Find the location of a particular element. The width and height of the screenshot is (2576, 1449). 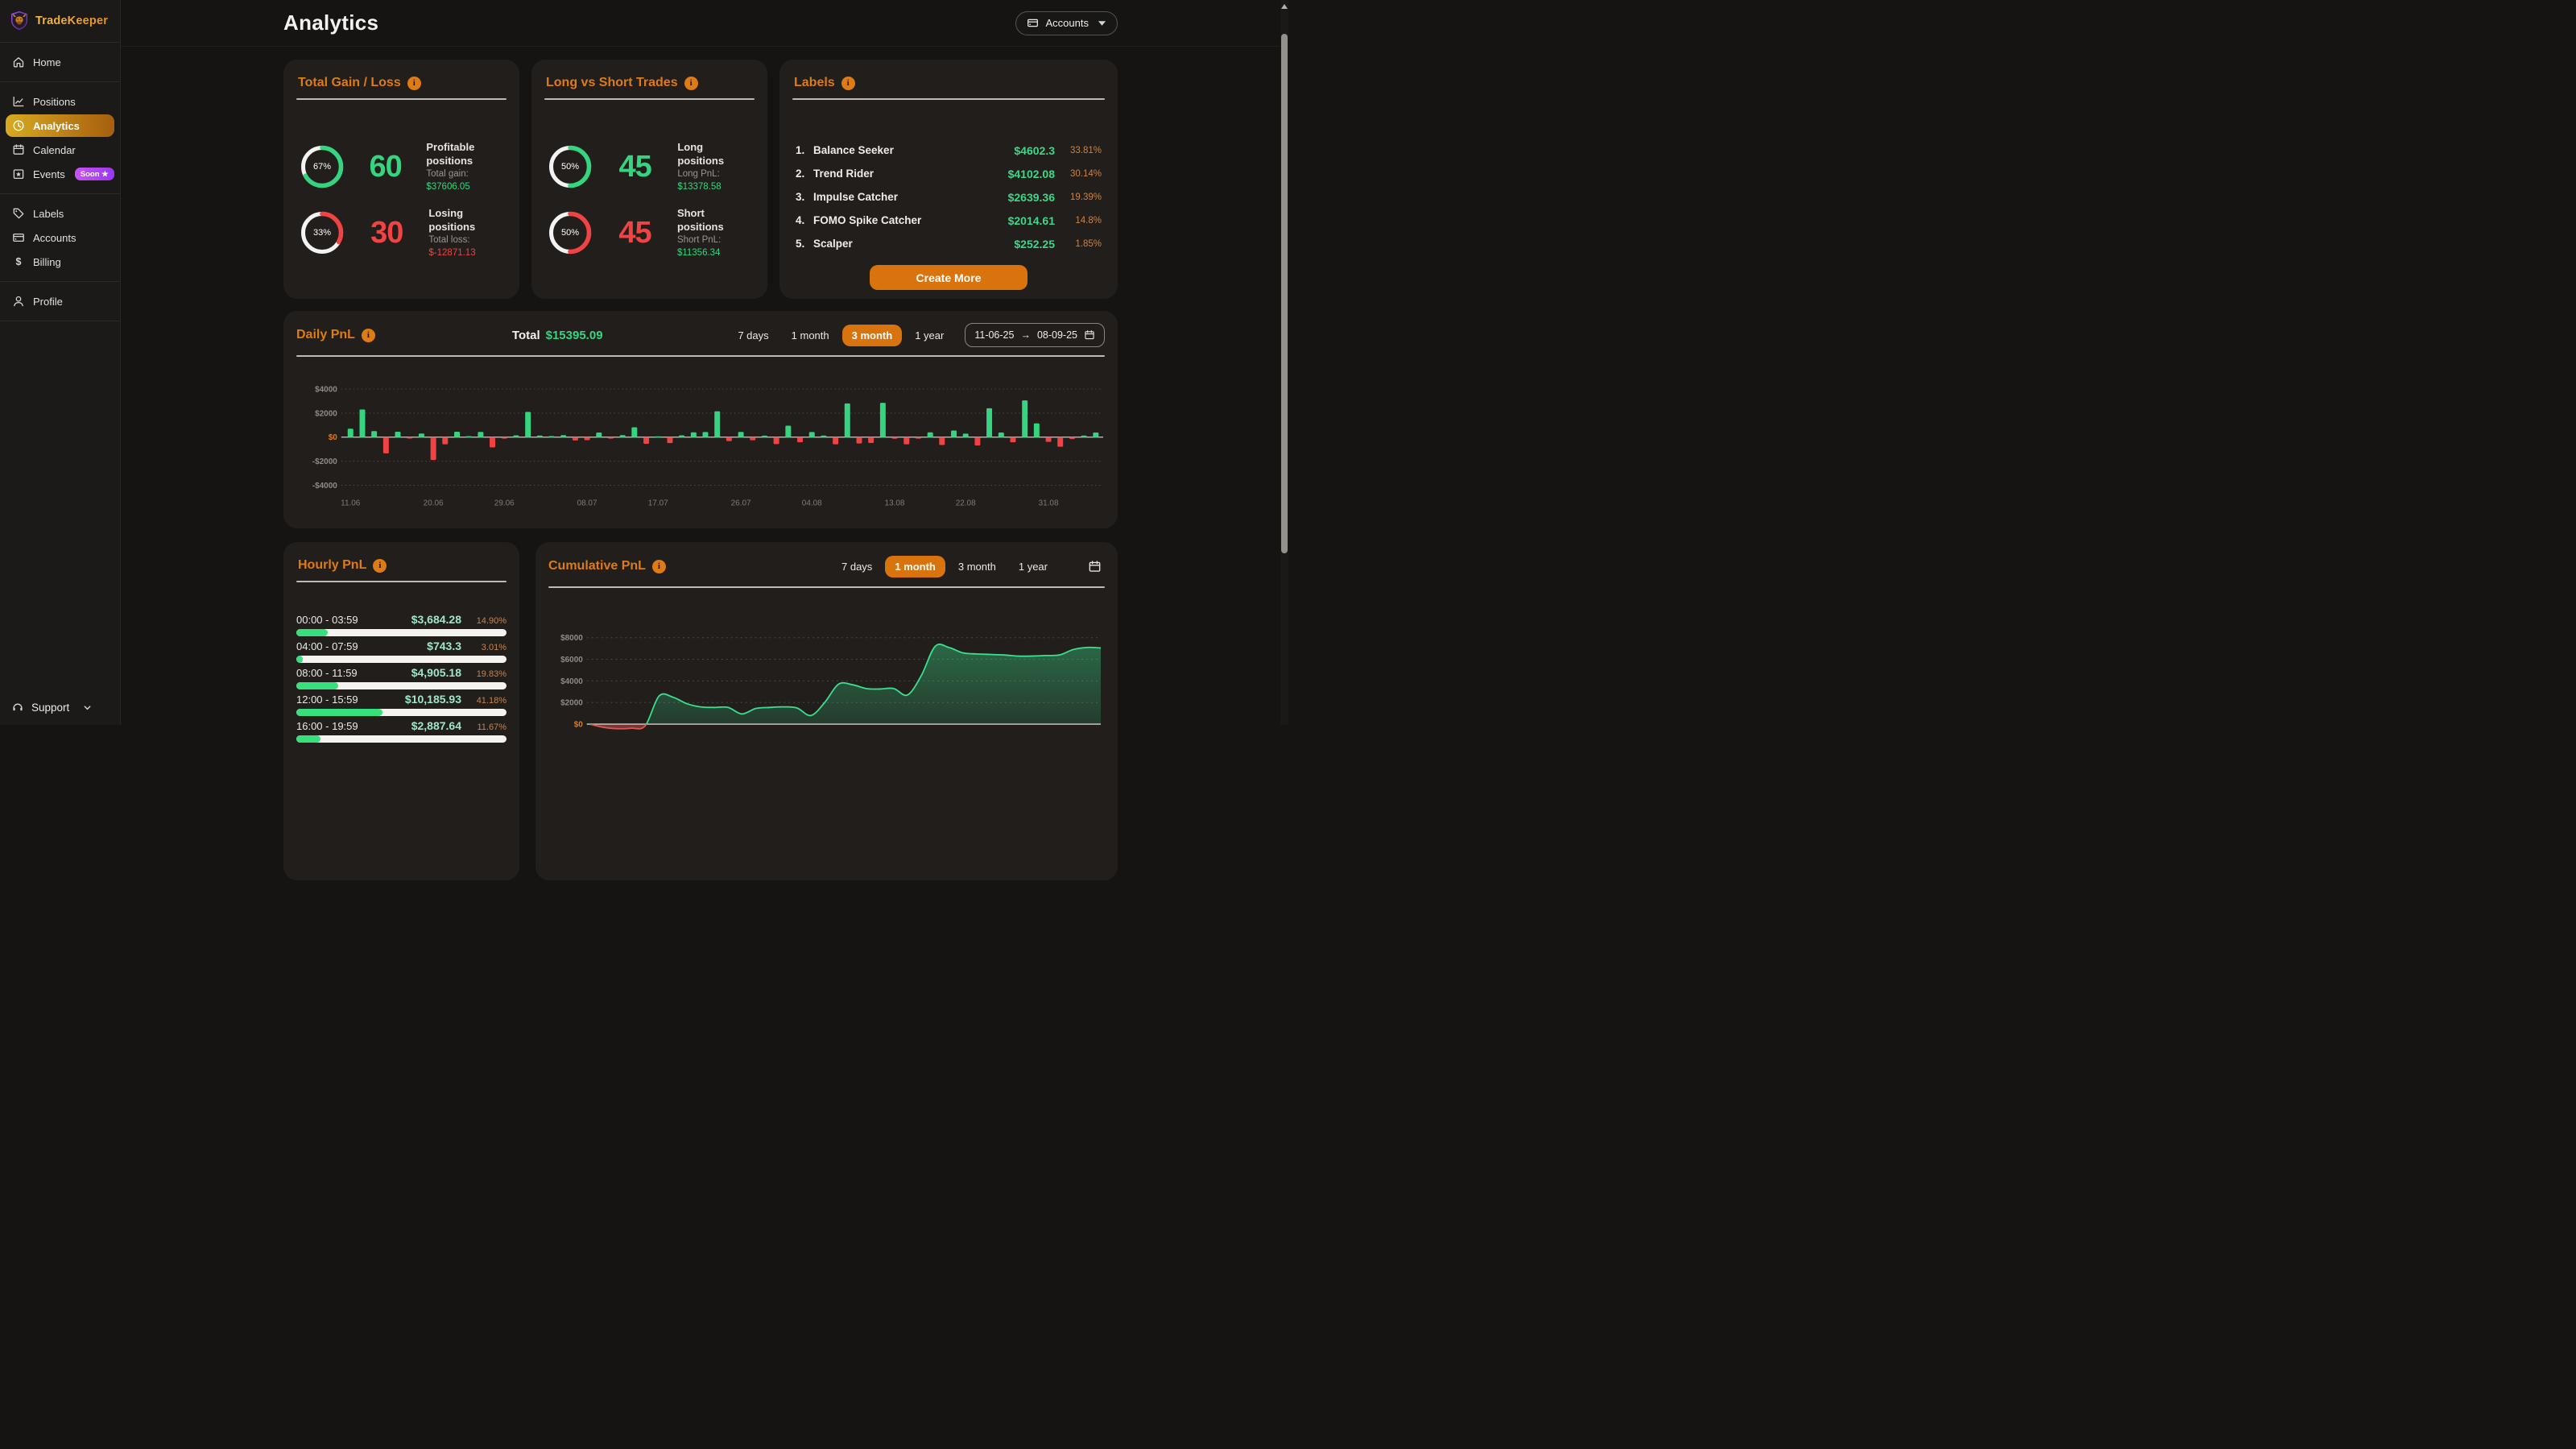

hourly-row: 00:00 - 03:59 $3,684.28 14.90% is located at coordinates (402, 624).